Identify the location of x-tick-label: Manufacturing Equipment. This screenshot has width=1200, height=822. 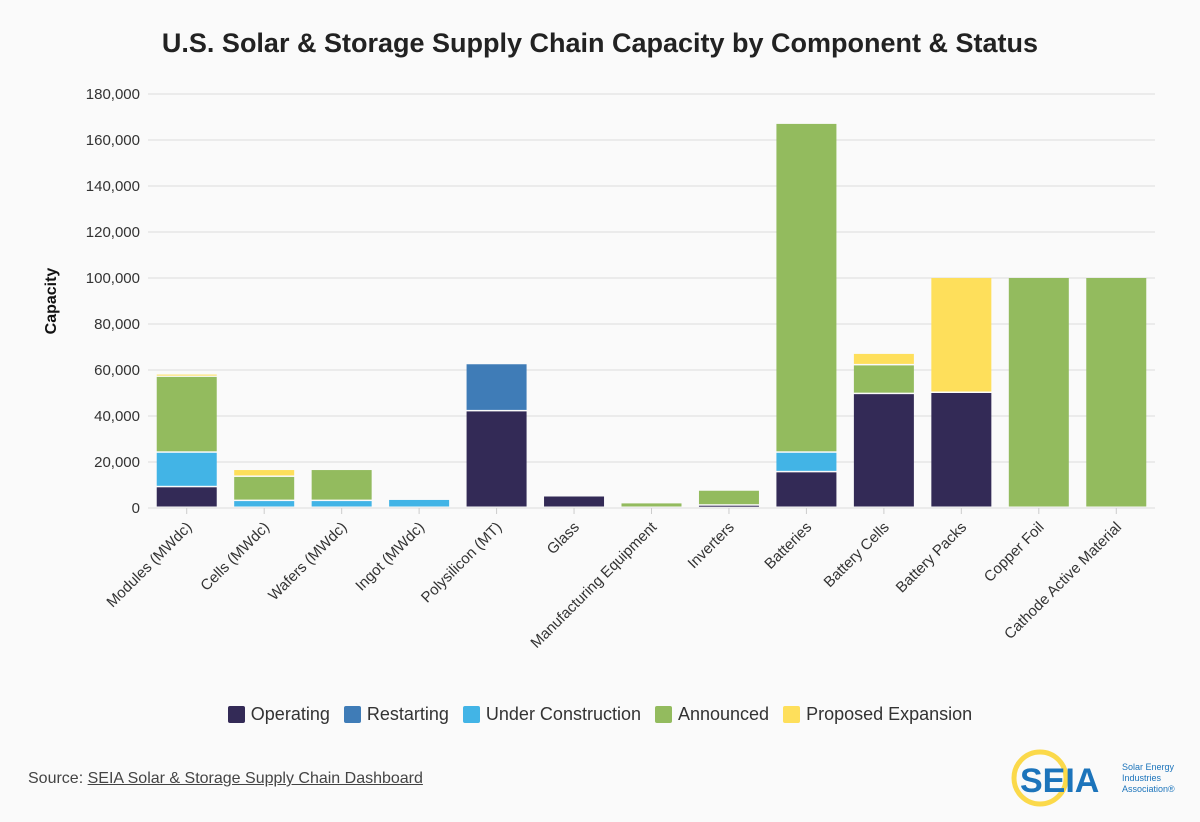
(593, 584).